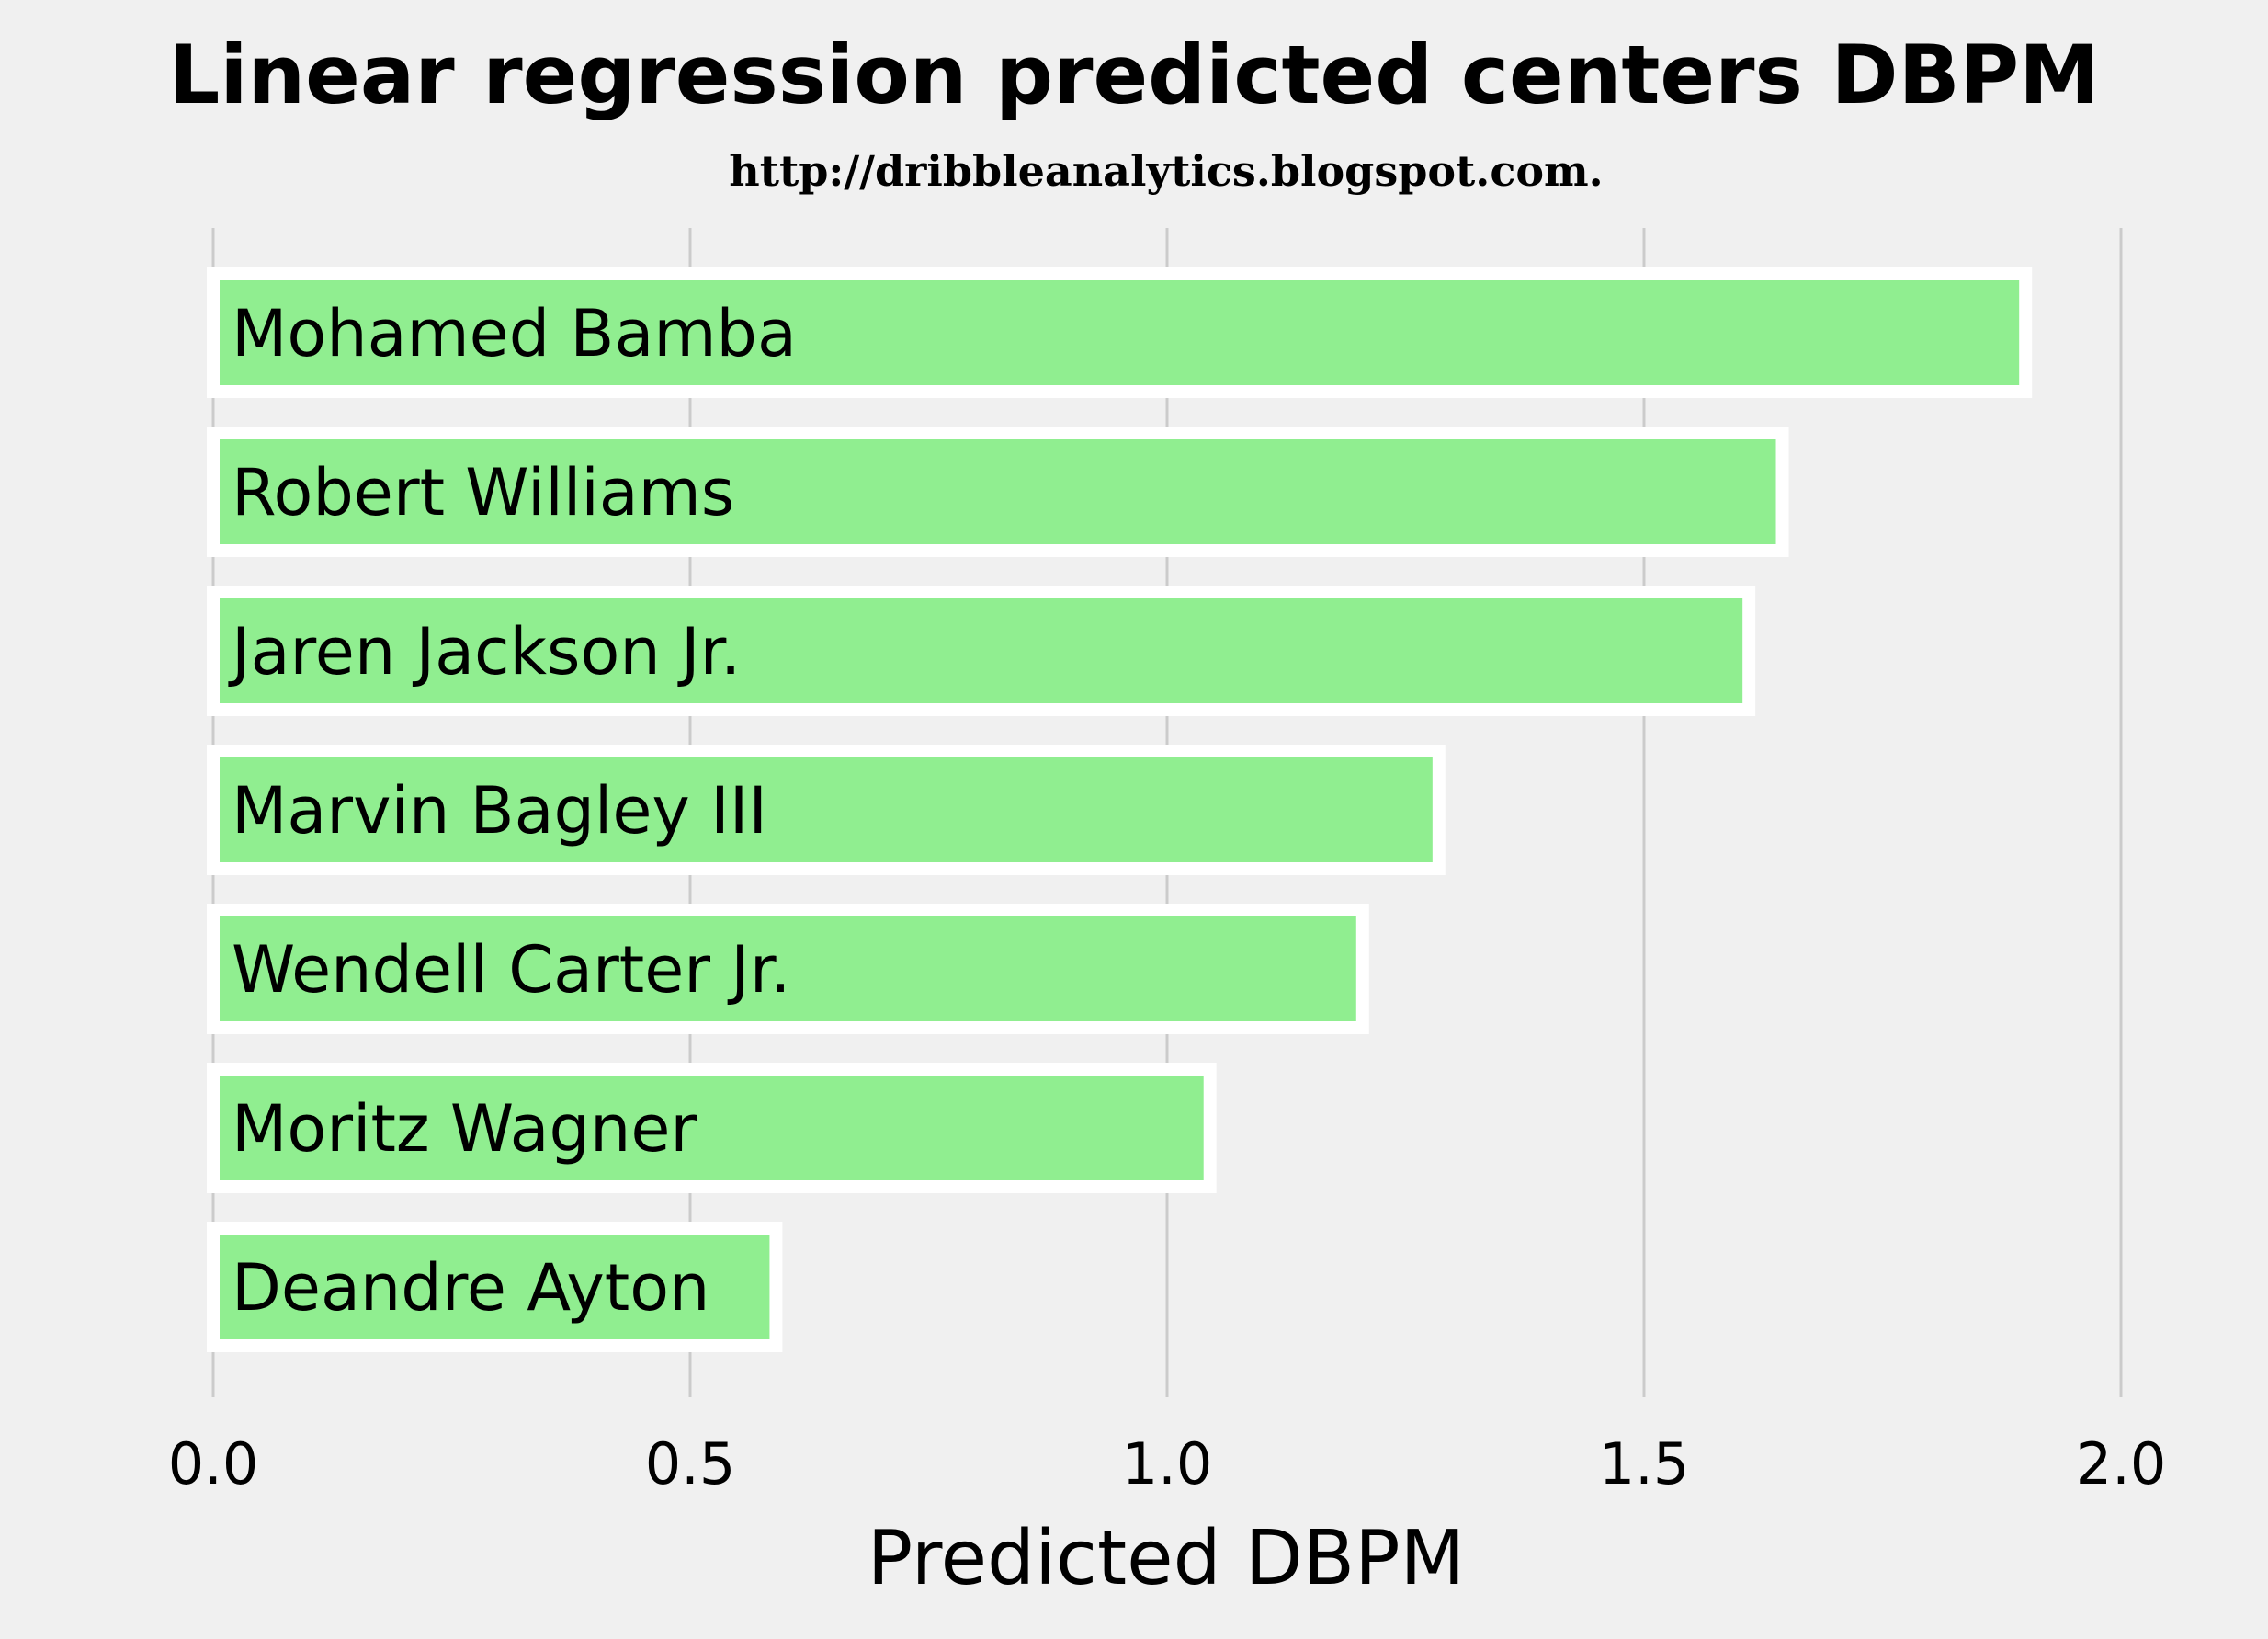  What do you see at coordinates (2121, 1463) in the screenshot?
I see `x-tick-label: 2.0` at bounding box center [2121, 1463].